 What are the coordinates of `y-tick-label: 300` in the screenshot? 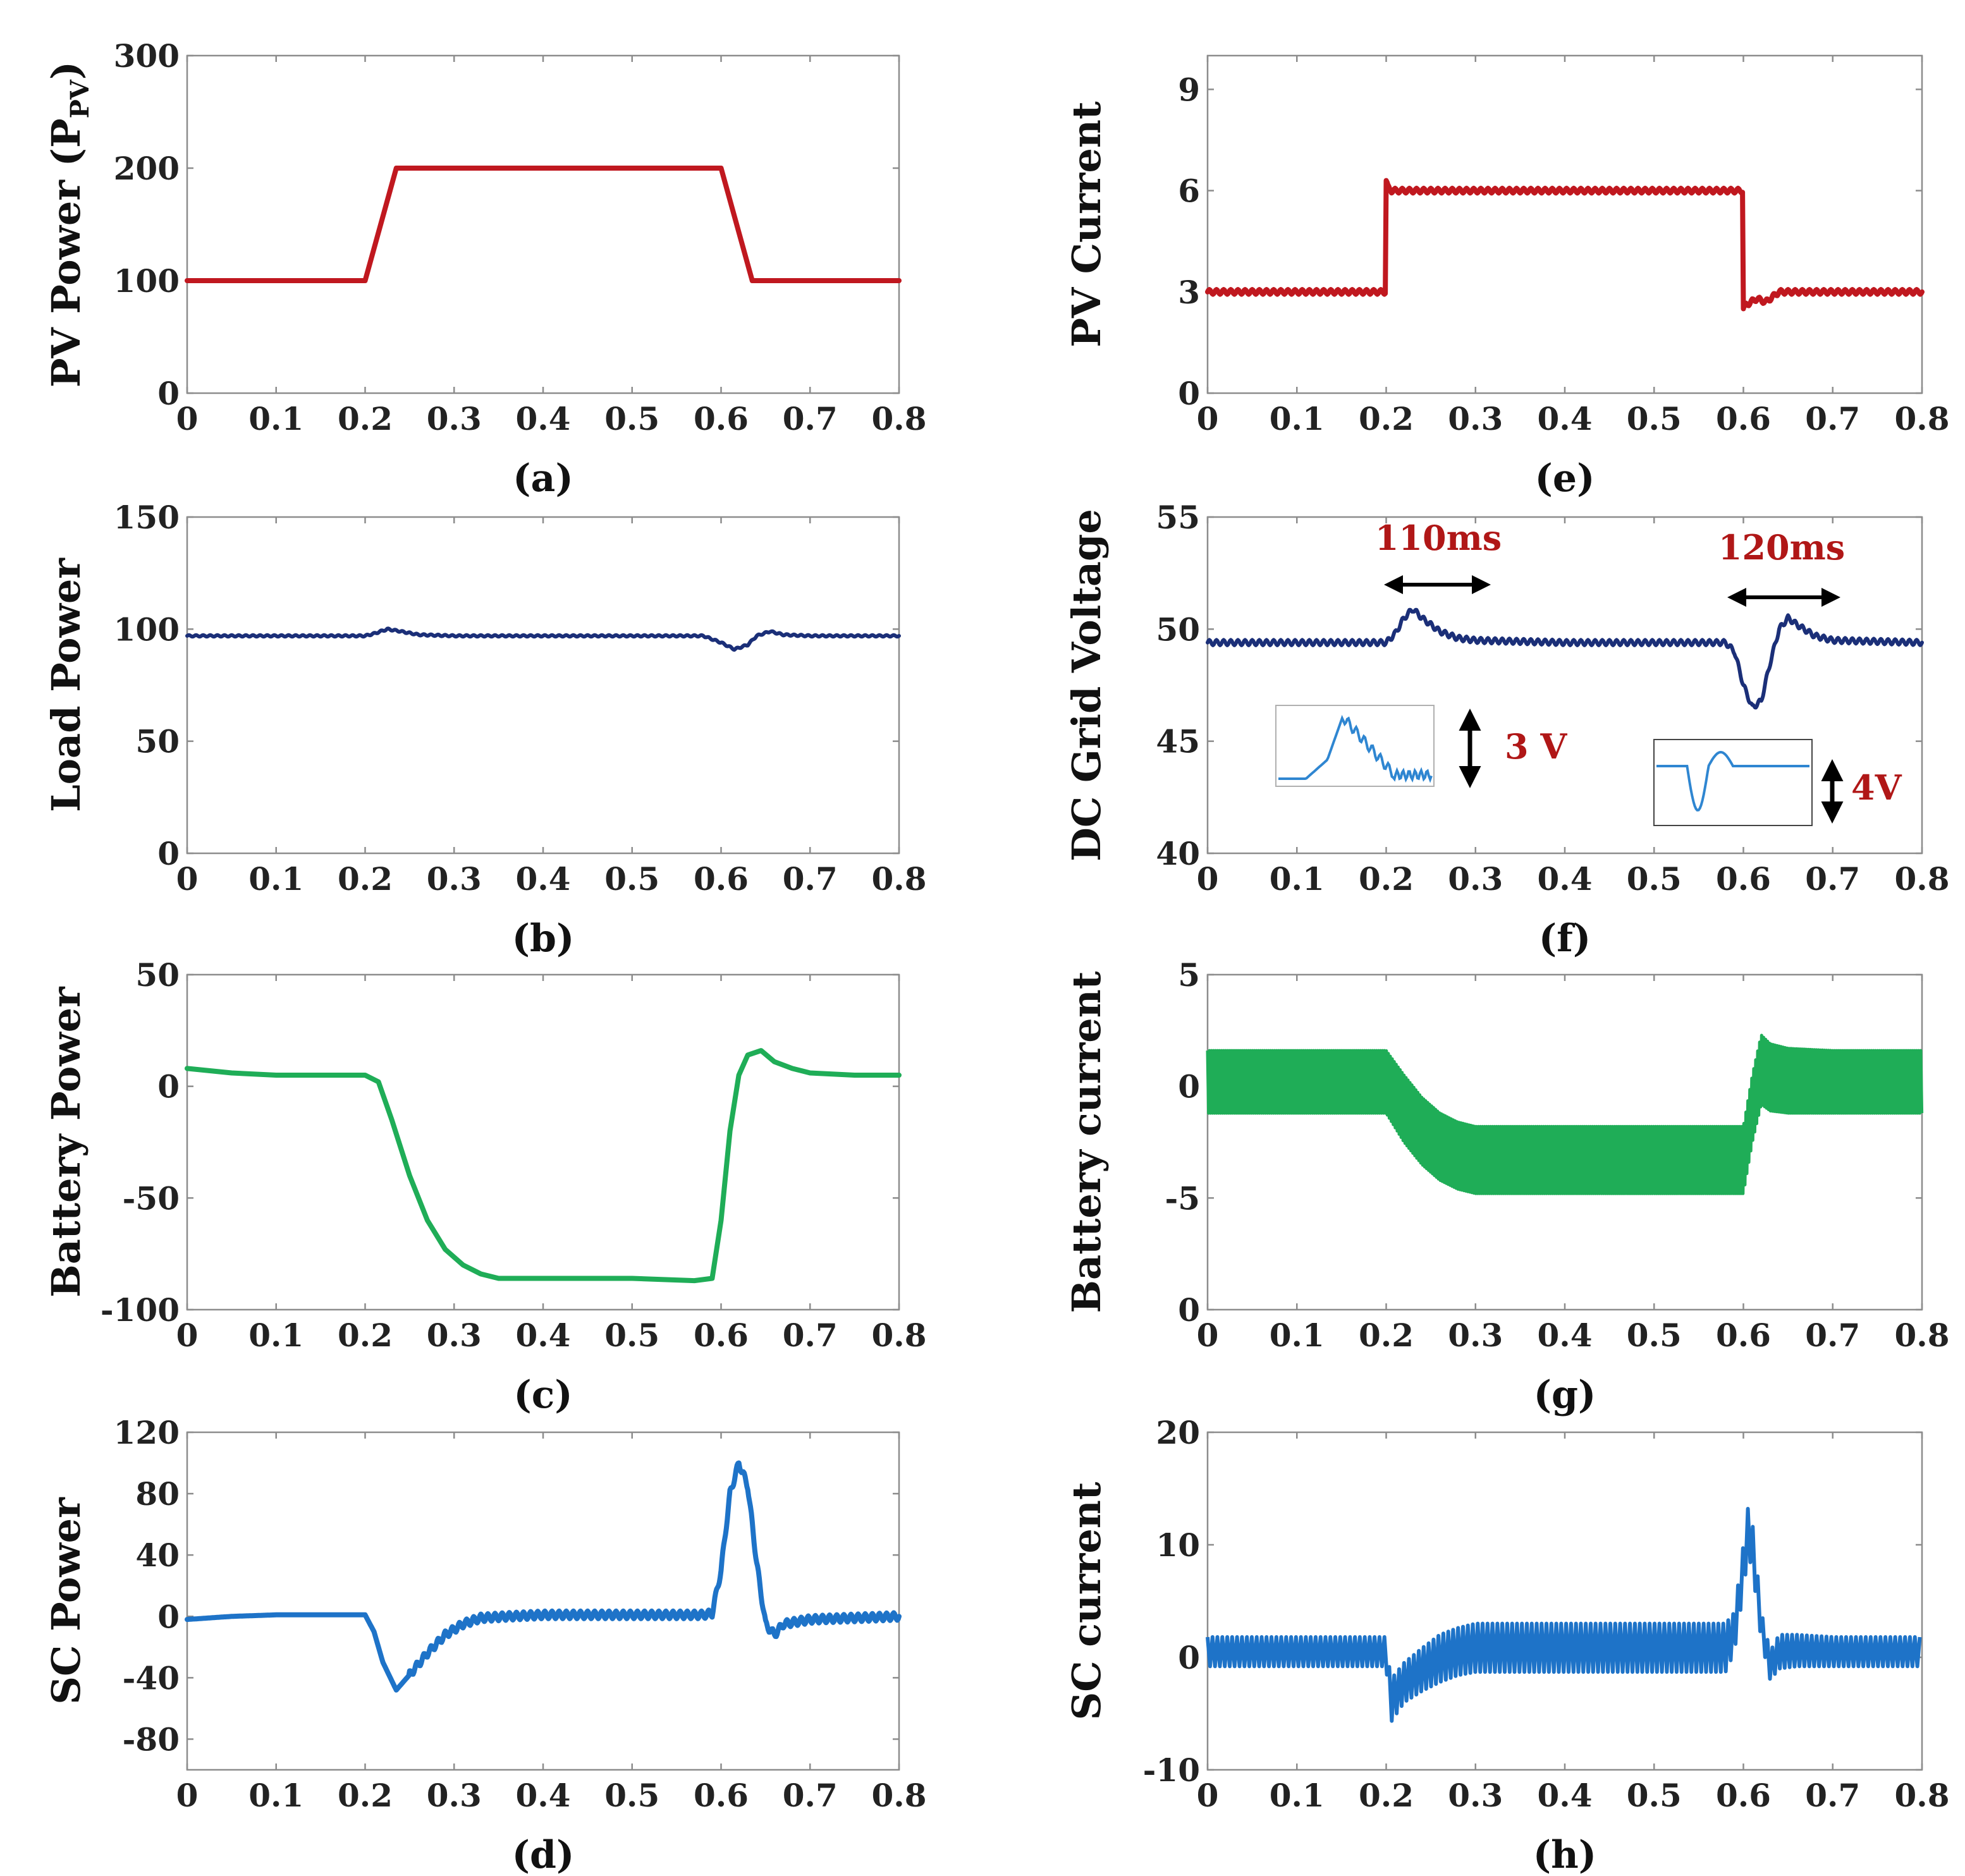 It's located at (147, 56).